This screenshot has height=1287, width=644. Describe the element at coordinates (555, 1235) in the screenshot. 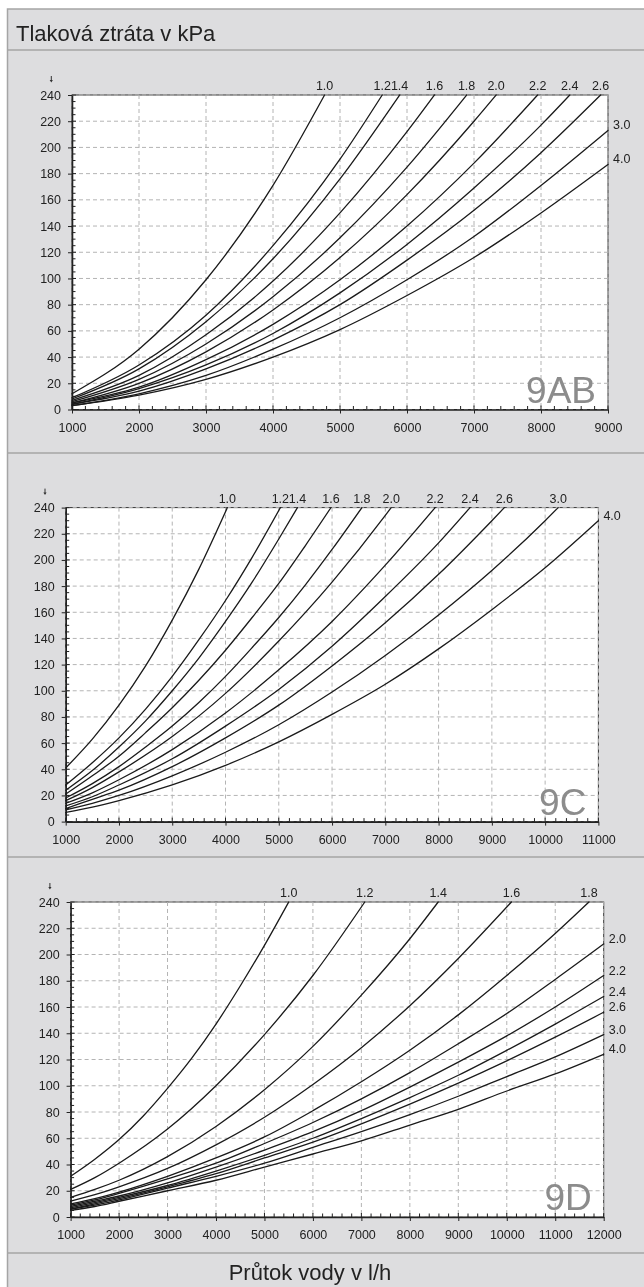

I see `x-tick-label: 11000` at that location.